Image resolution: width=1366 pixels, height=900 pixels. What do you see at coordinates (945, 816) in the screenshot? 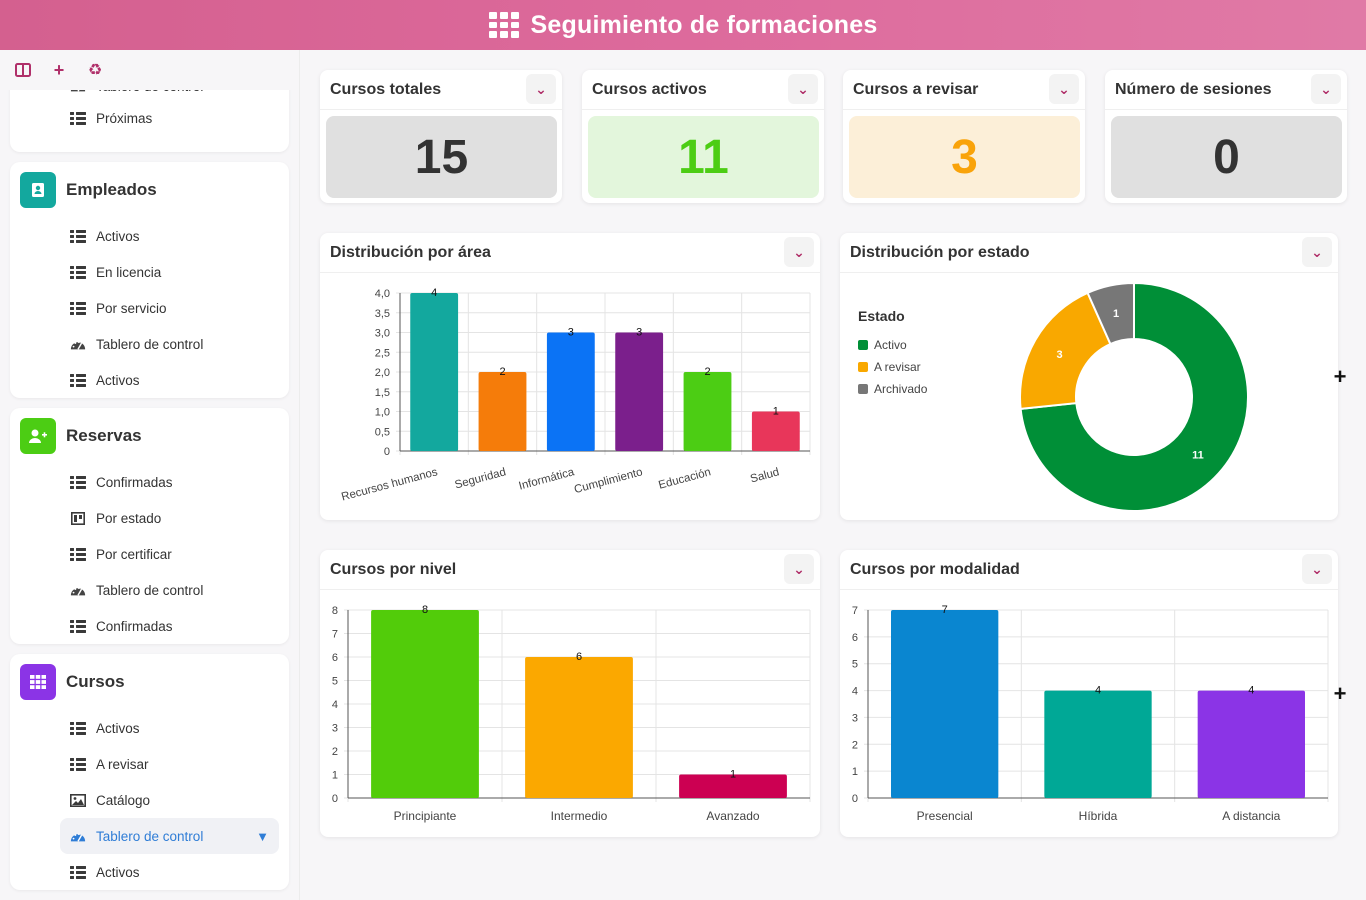
I see `x-tick-label: Presencial` at bounding box center [945, 816].